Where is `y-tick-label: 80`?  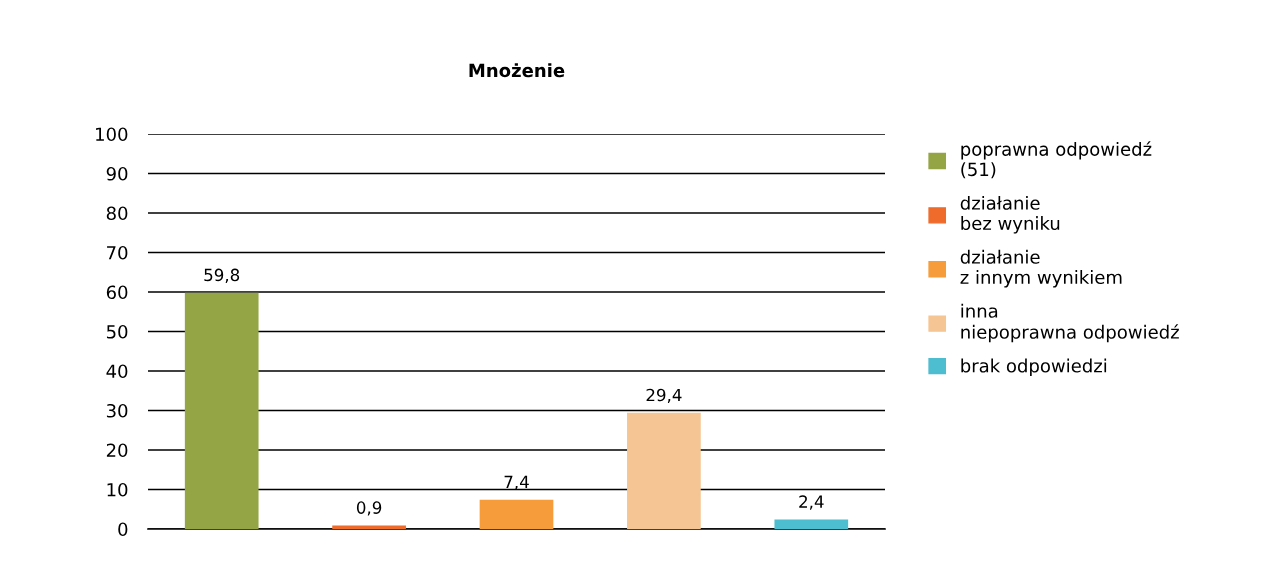 y-tick-label: 80 is located at coordinates (117, 213).